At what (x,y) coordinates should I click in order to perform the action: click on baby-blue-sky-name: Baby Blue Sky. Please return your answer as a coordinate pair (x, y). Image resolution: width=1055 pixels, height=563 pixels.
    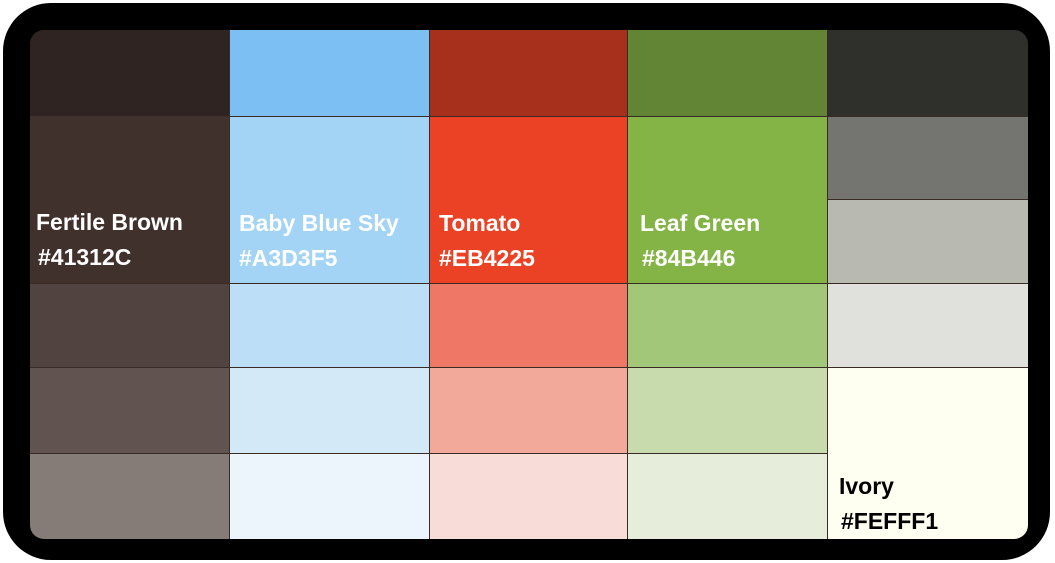
    Looking at the image, I should click on (319, 223).